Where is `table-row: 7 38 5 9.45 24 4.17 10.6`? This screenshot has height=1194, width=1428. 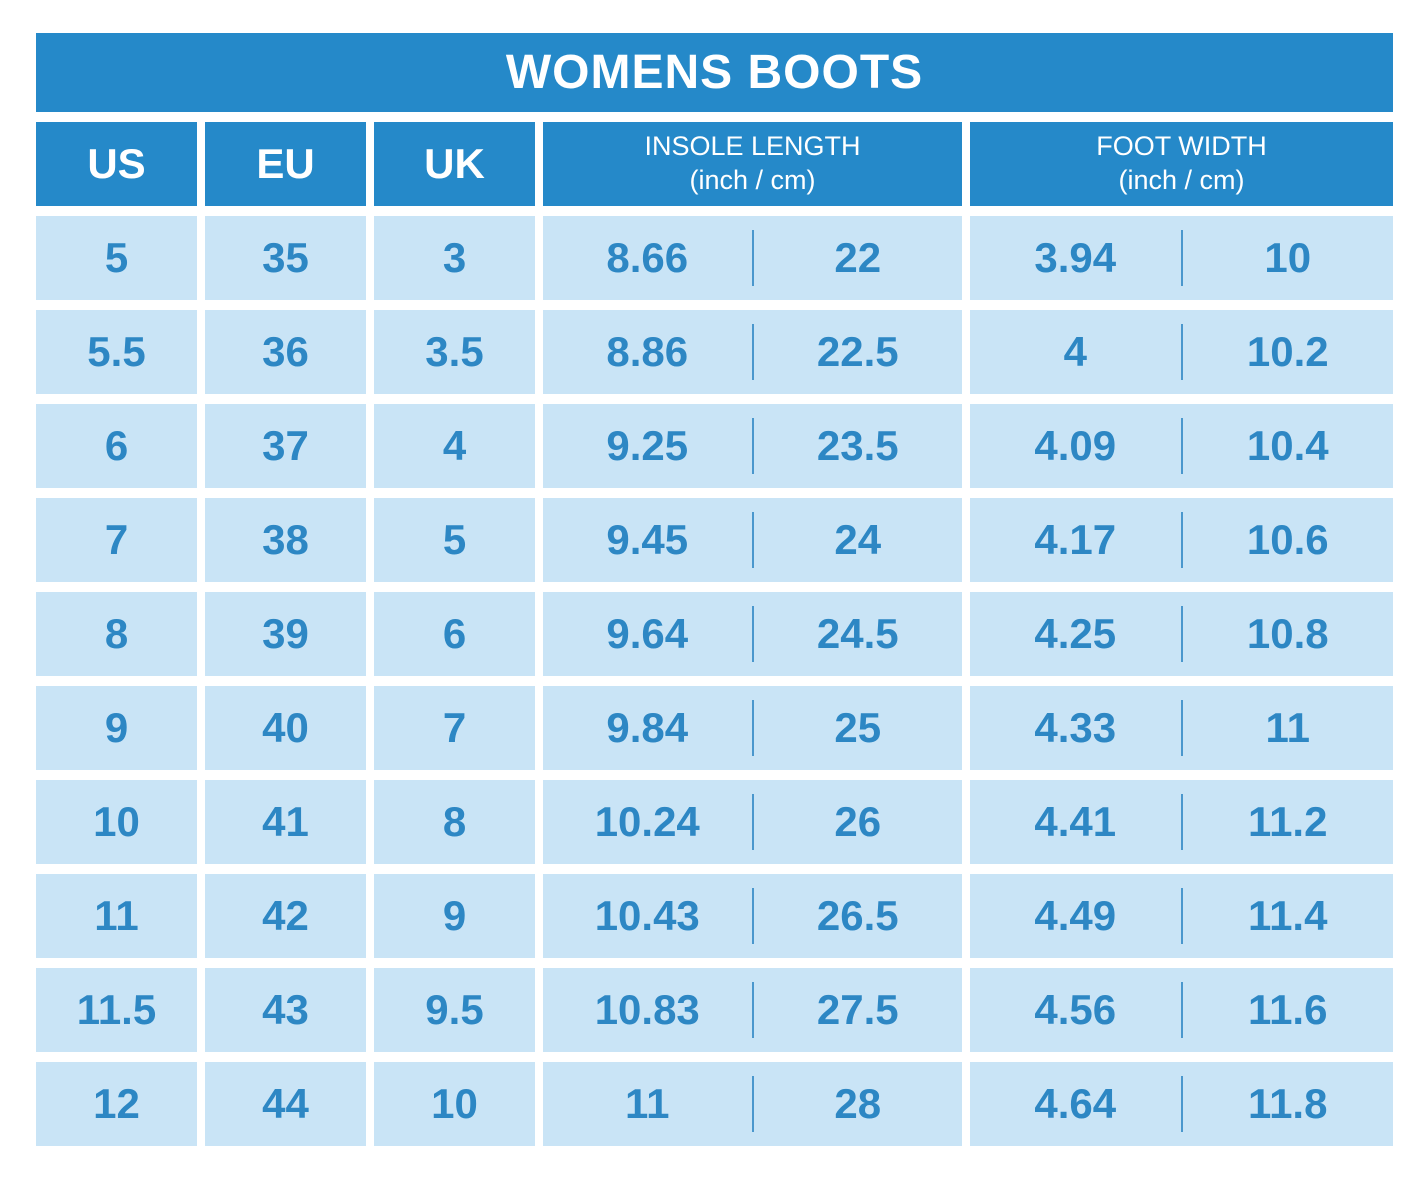 table-row: 7 38 5 9.45 24 4.17 10.6 is located at coordinates (714, 540).